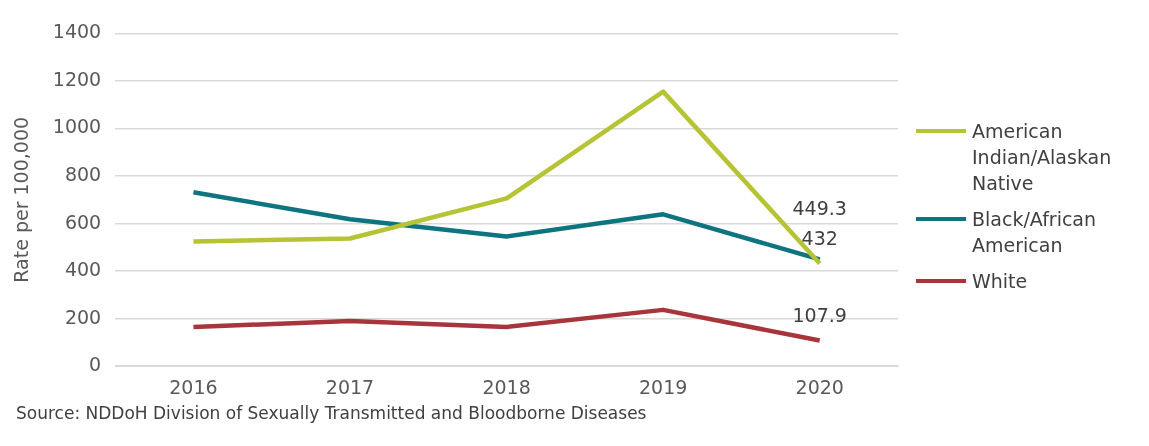 This screenshot has height=446, width=1149. What do you see at coordinates (819, 386) in the screenshot?
I see `x-tick-label: 2020` at bounding box center [819, 386].